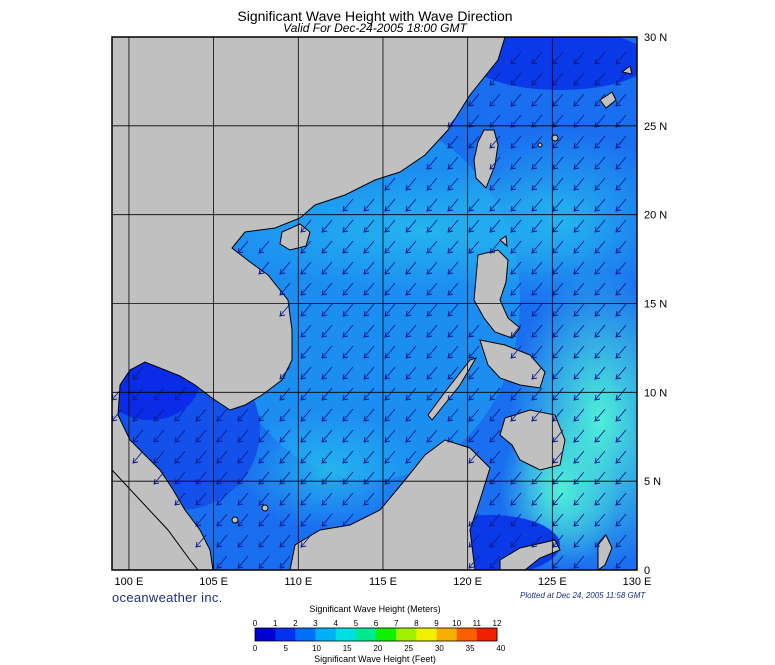 The height and width of the screenshot is (665, 775). I want to click on longitude-label: 130 E, so click(637, 582).